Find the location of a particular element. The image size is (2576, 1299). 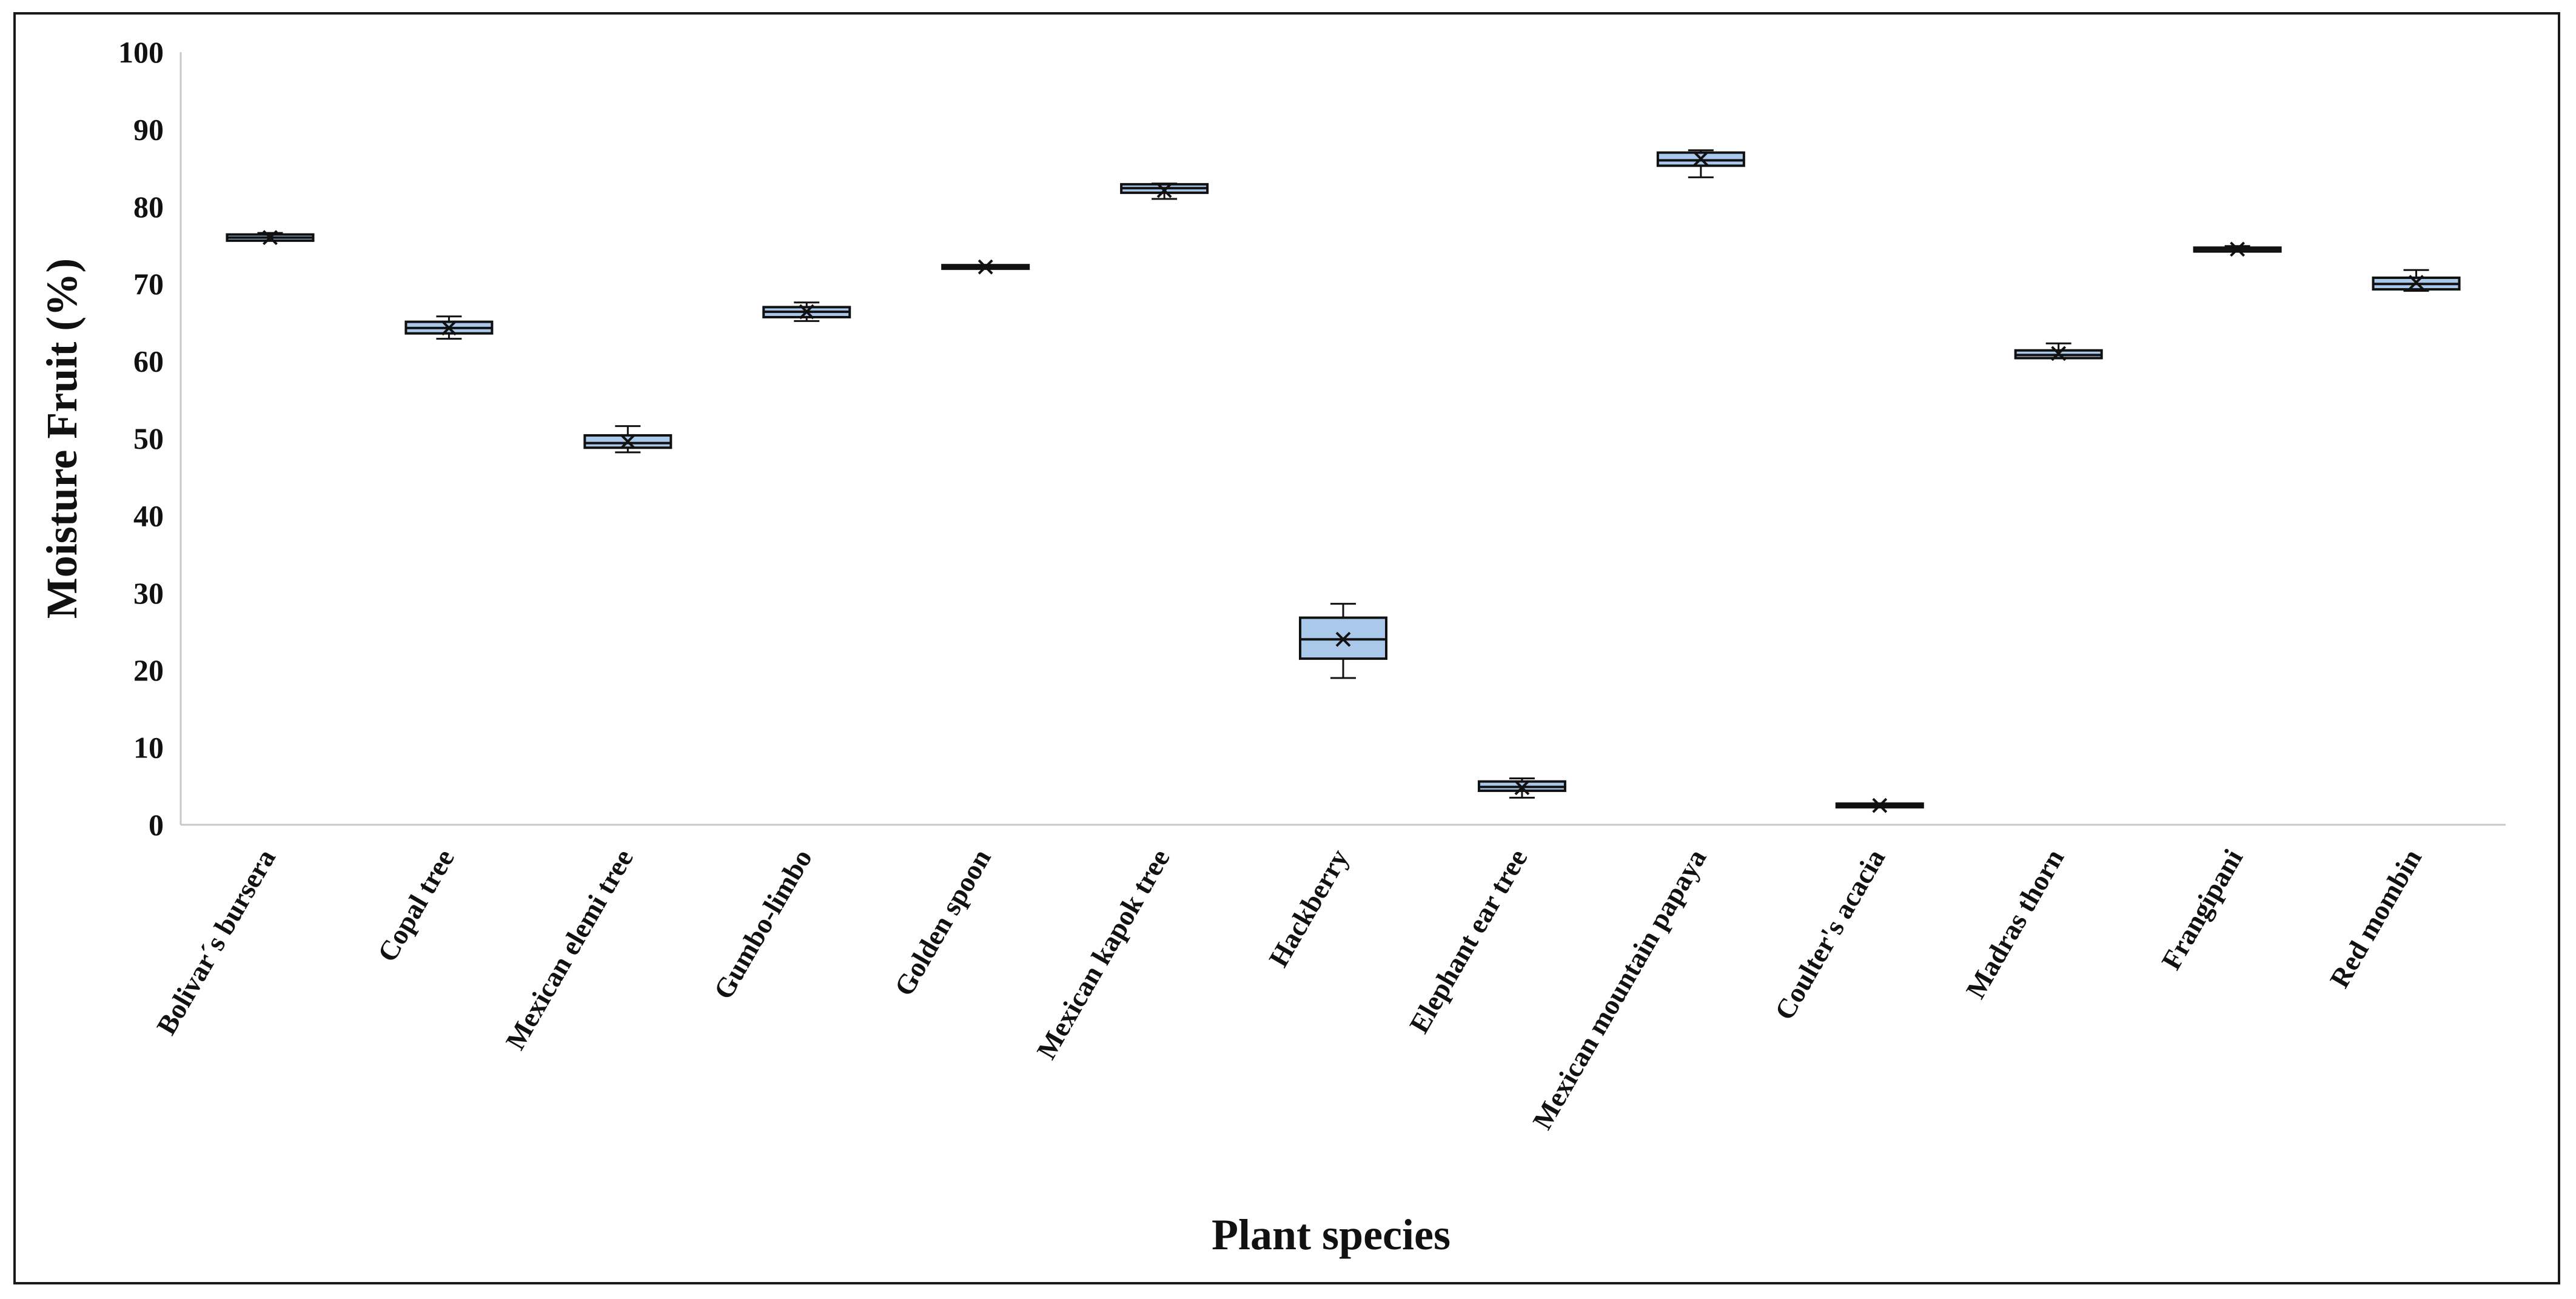

x-tick-label: Hackberry is located at coordinates (1308, 908).